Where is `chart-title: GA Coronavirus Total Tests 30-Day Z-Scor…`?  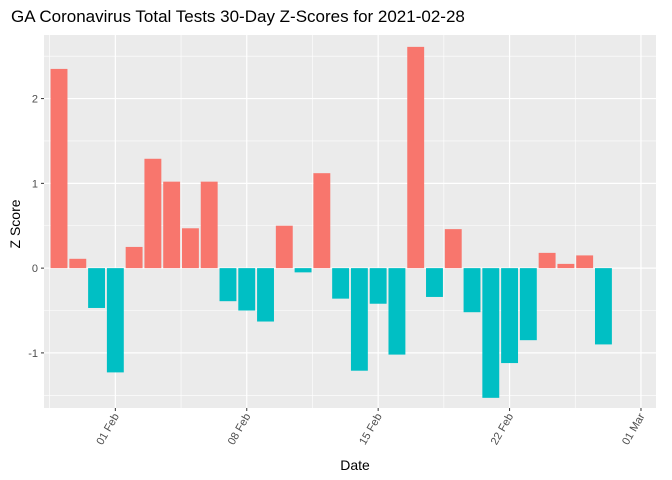
chart-title: GA Coronavirus Total Tests 30-Day Z-Scor… is located at coordinates (238, 16).